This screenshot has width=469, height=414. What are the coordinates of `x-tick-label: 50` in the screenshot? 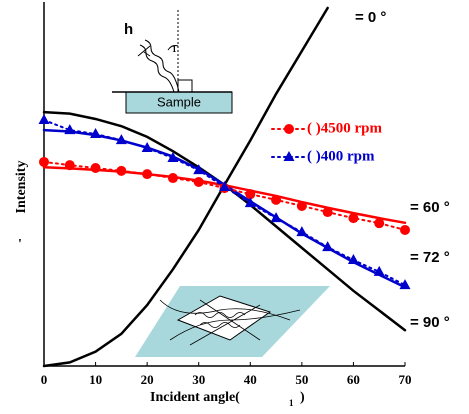 It's located at (301, 379).